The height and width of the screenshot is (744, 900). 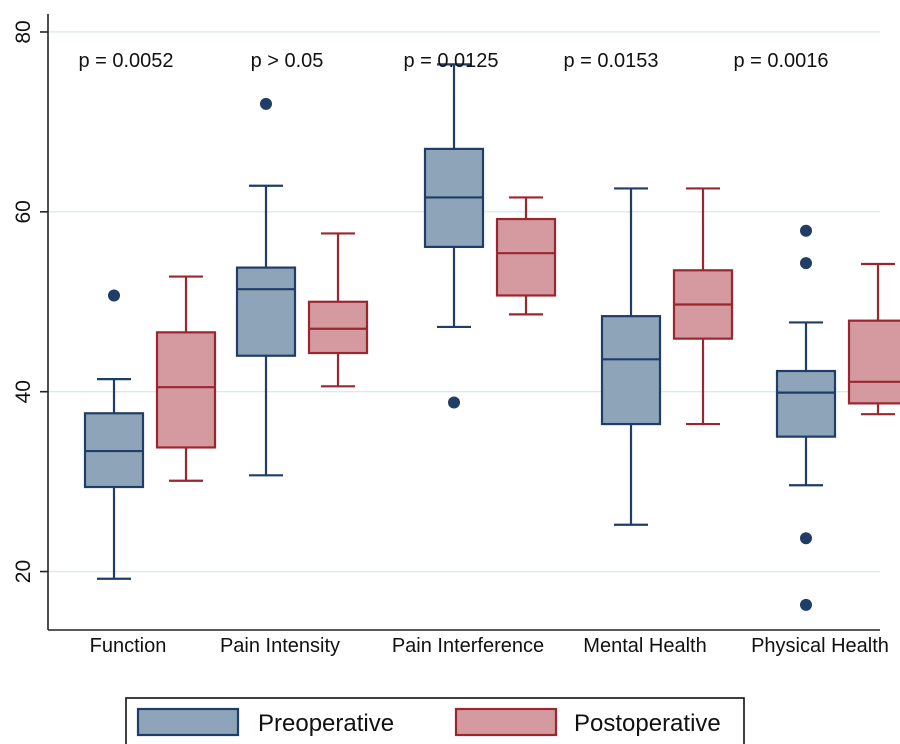 I want to click on legend: Preoperative Postoperative, so click(x=435, y=720).